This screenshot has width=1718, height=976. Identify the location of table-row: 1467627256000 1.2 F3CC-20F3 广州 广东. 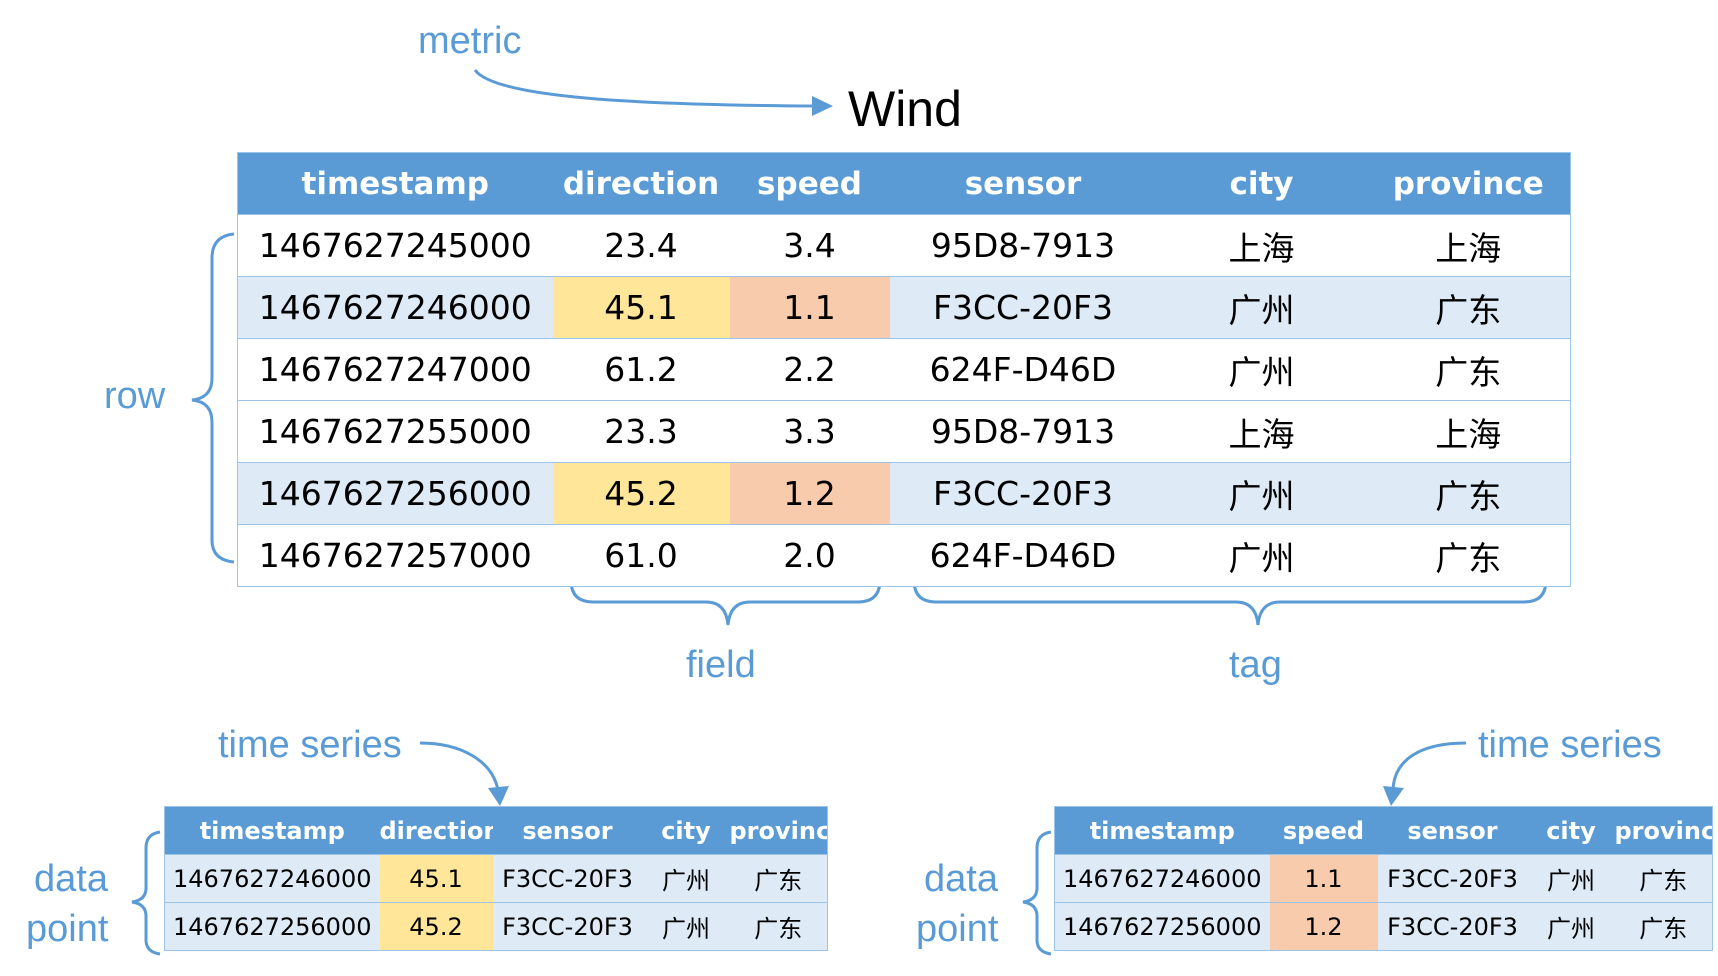
(1383, 926).